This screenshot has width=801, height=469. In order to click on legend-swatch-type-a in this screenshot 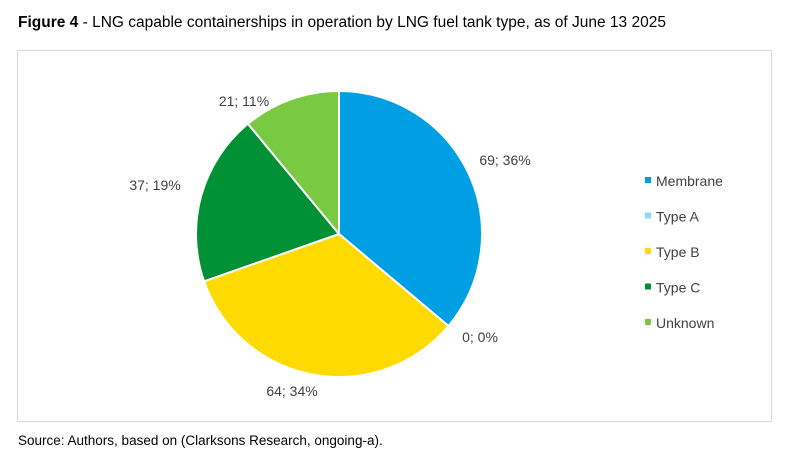, I will do `click(648, 215)`.